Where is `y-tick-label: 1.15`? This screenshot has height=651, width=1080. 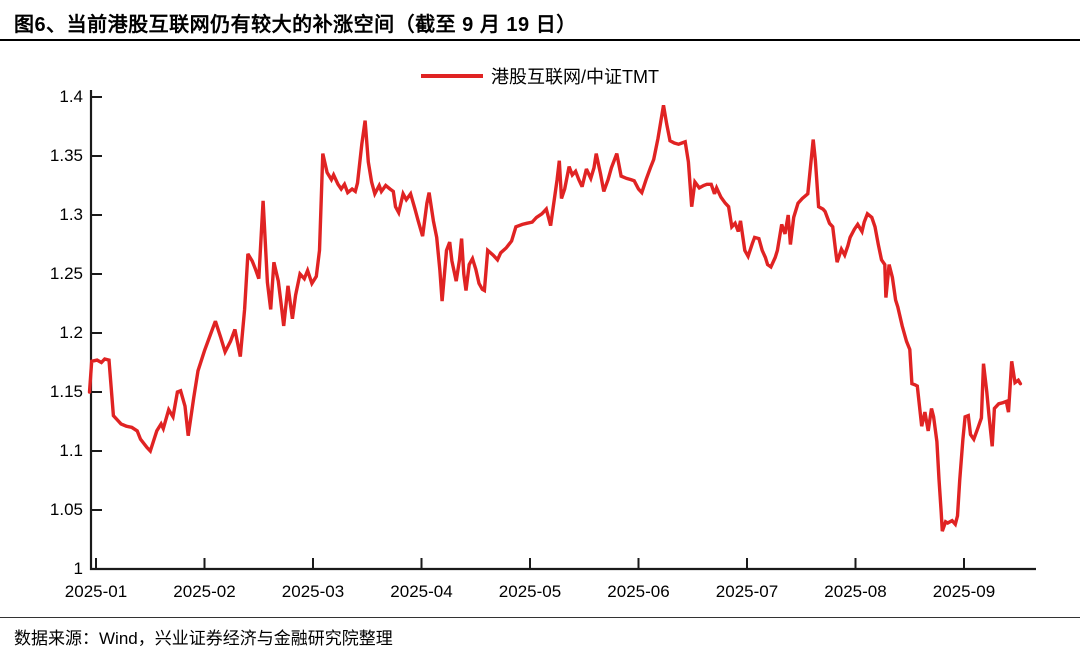 y-tick-label: 1.15 is located at coordinates (66, 391).